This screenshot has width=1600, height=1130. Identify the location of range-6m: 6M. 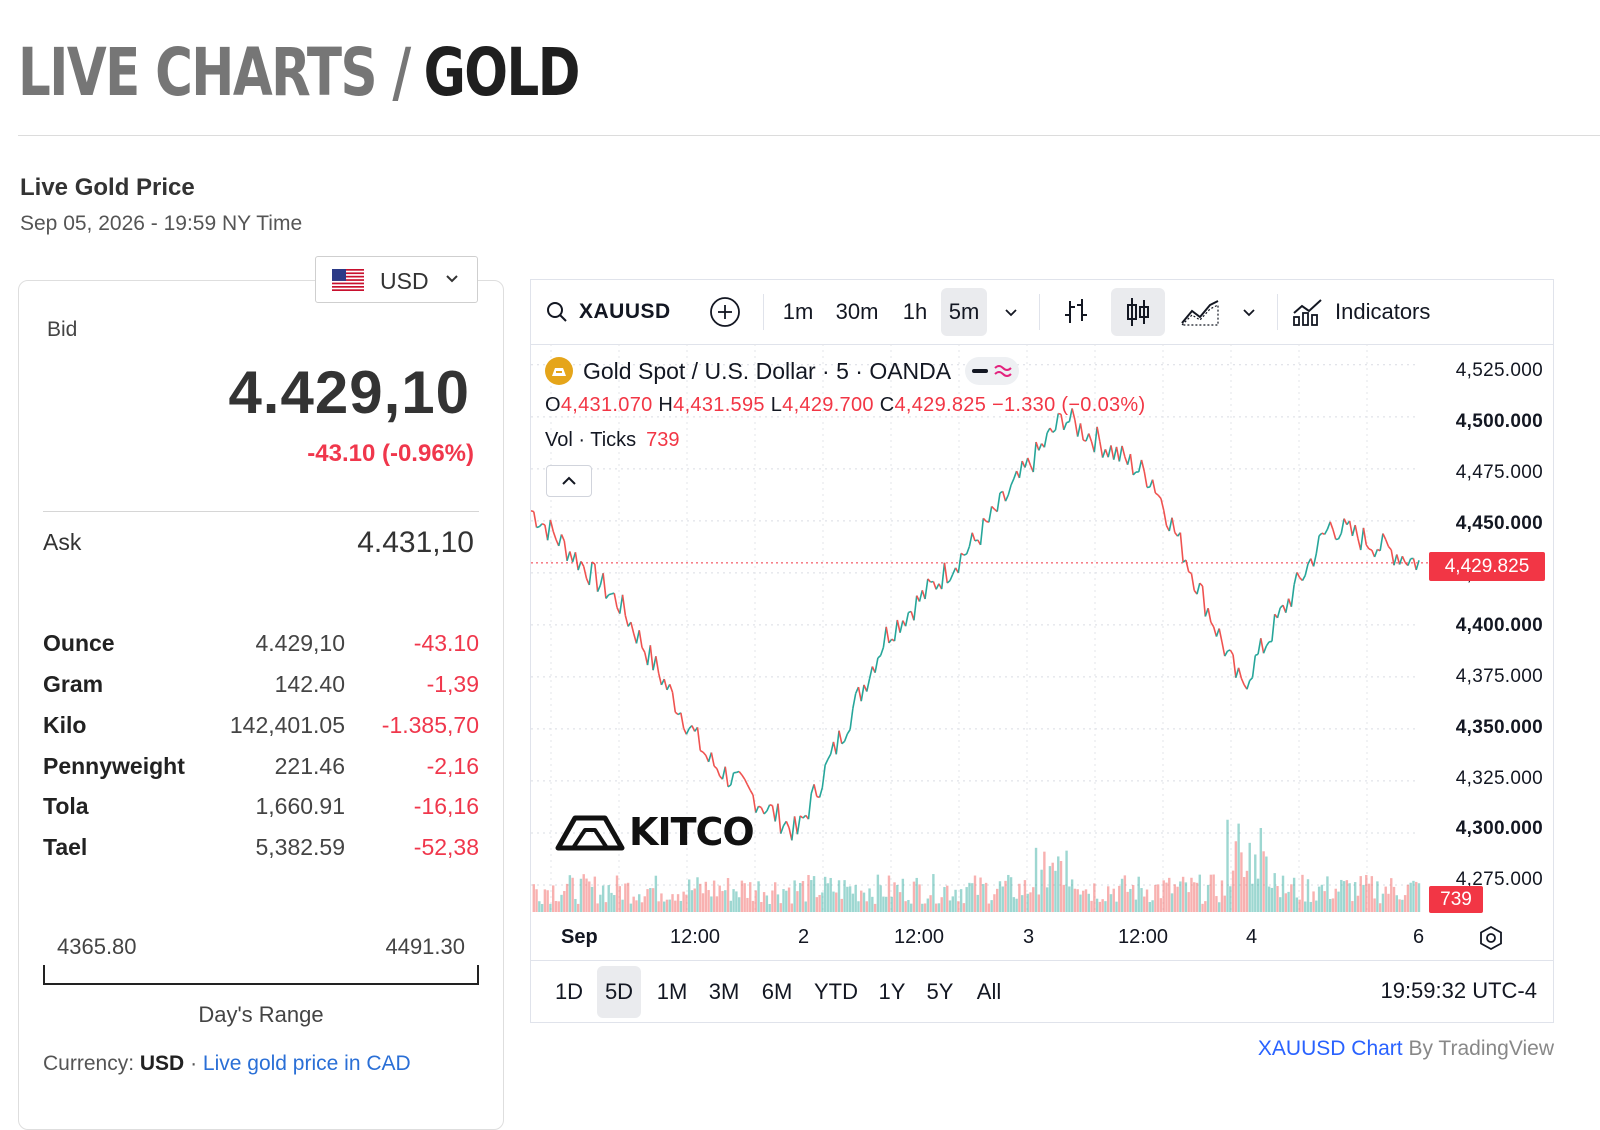
(777, 992).